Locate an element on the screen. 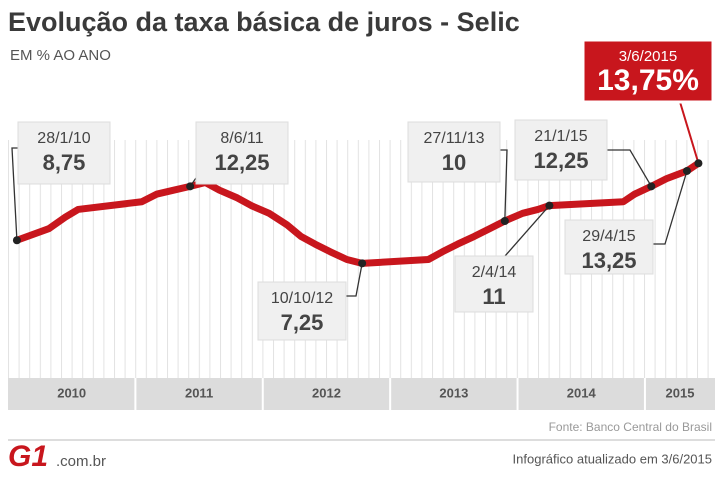 The image size is (725, 481). annotation-date: 3/6/2015 is located at coordinates (648, 56).